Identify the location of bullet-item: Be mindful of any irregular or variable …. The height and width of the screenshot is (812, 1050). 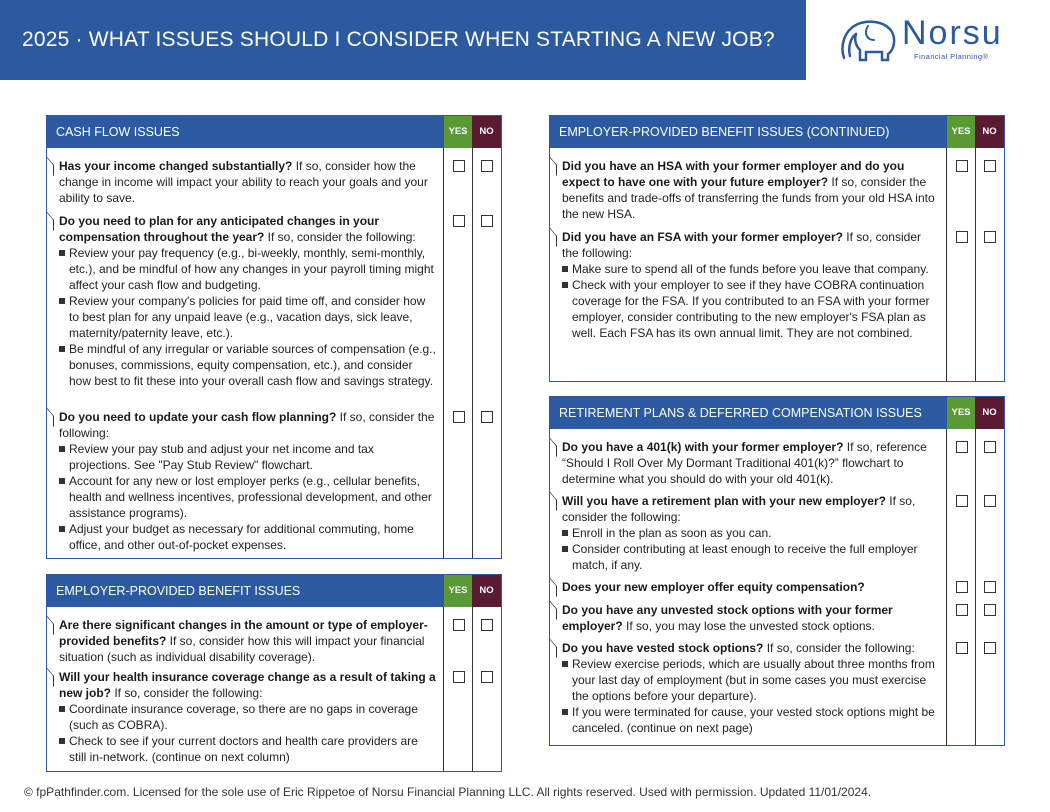
(248, 365).